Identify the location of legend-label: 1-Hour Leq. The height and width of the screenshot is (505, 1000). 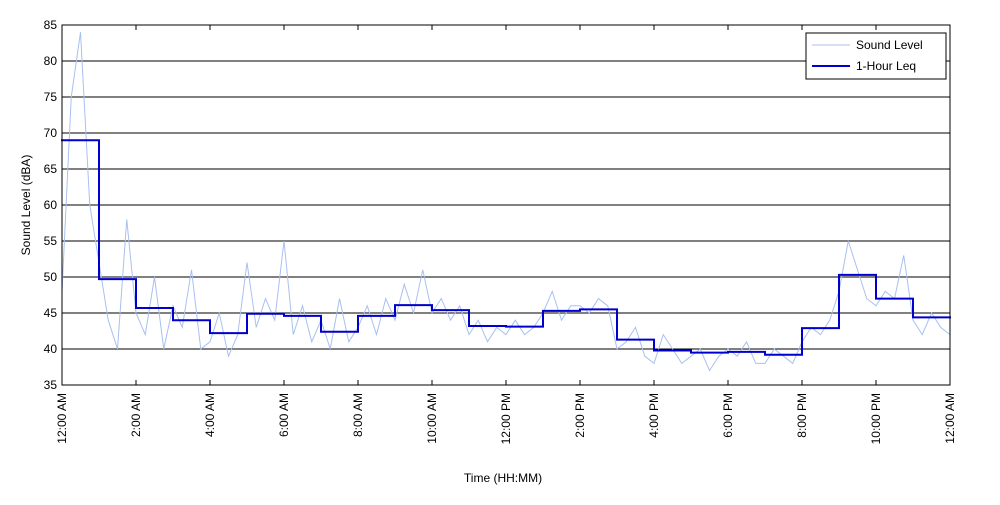
(886, 66).